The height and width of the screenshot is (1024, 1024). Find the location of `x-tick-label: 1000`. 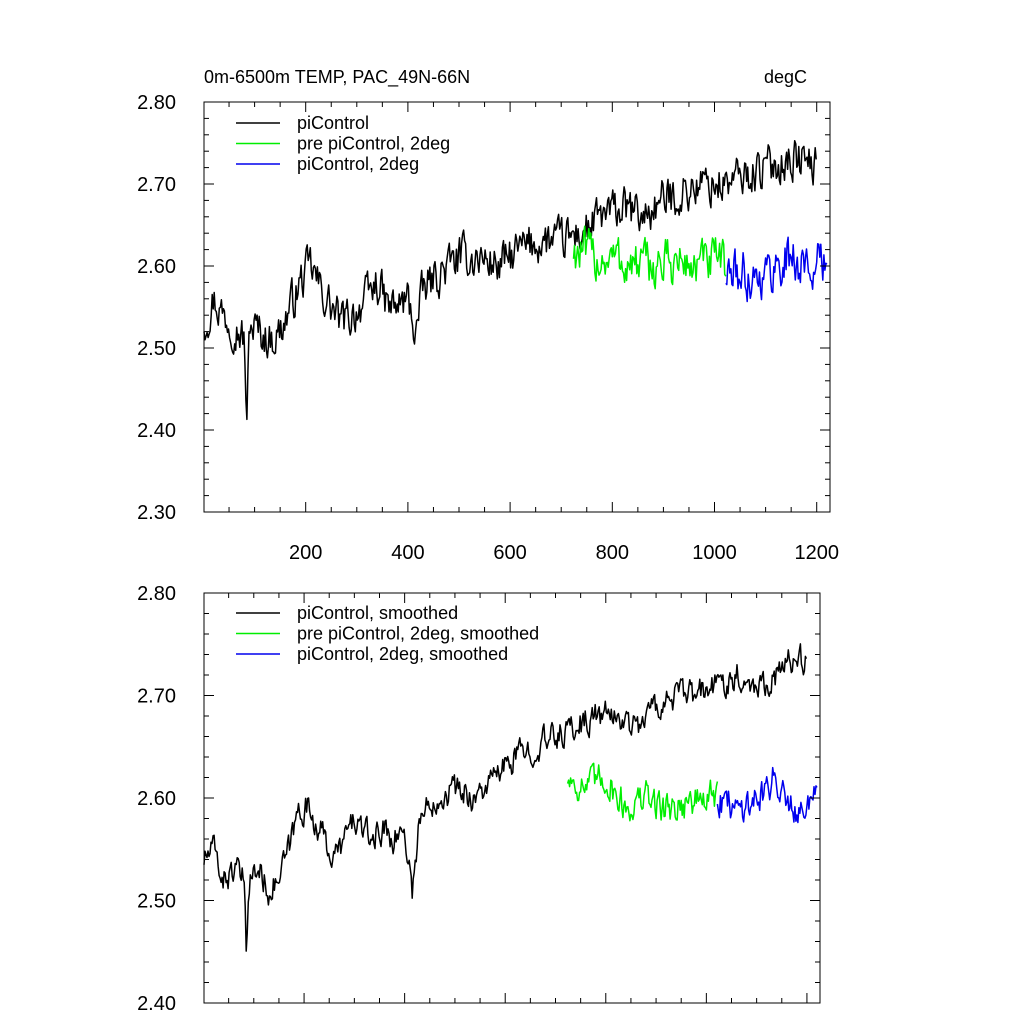

x-tick-label: 1000 is located at coordinates (714, 553).